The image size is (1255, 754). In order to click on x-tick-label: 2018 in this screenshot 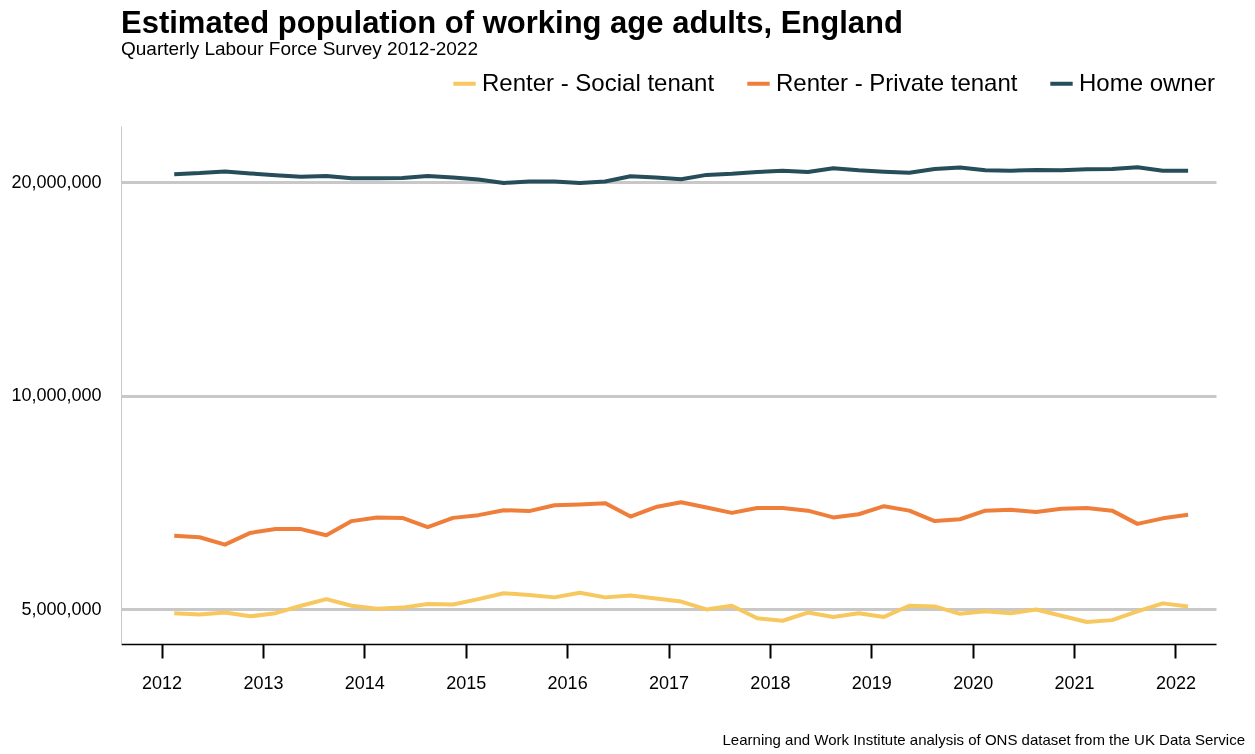, I will do `click(770, 682)`.